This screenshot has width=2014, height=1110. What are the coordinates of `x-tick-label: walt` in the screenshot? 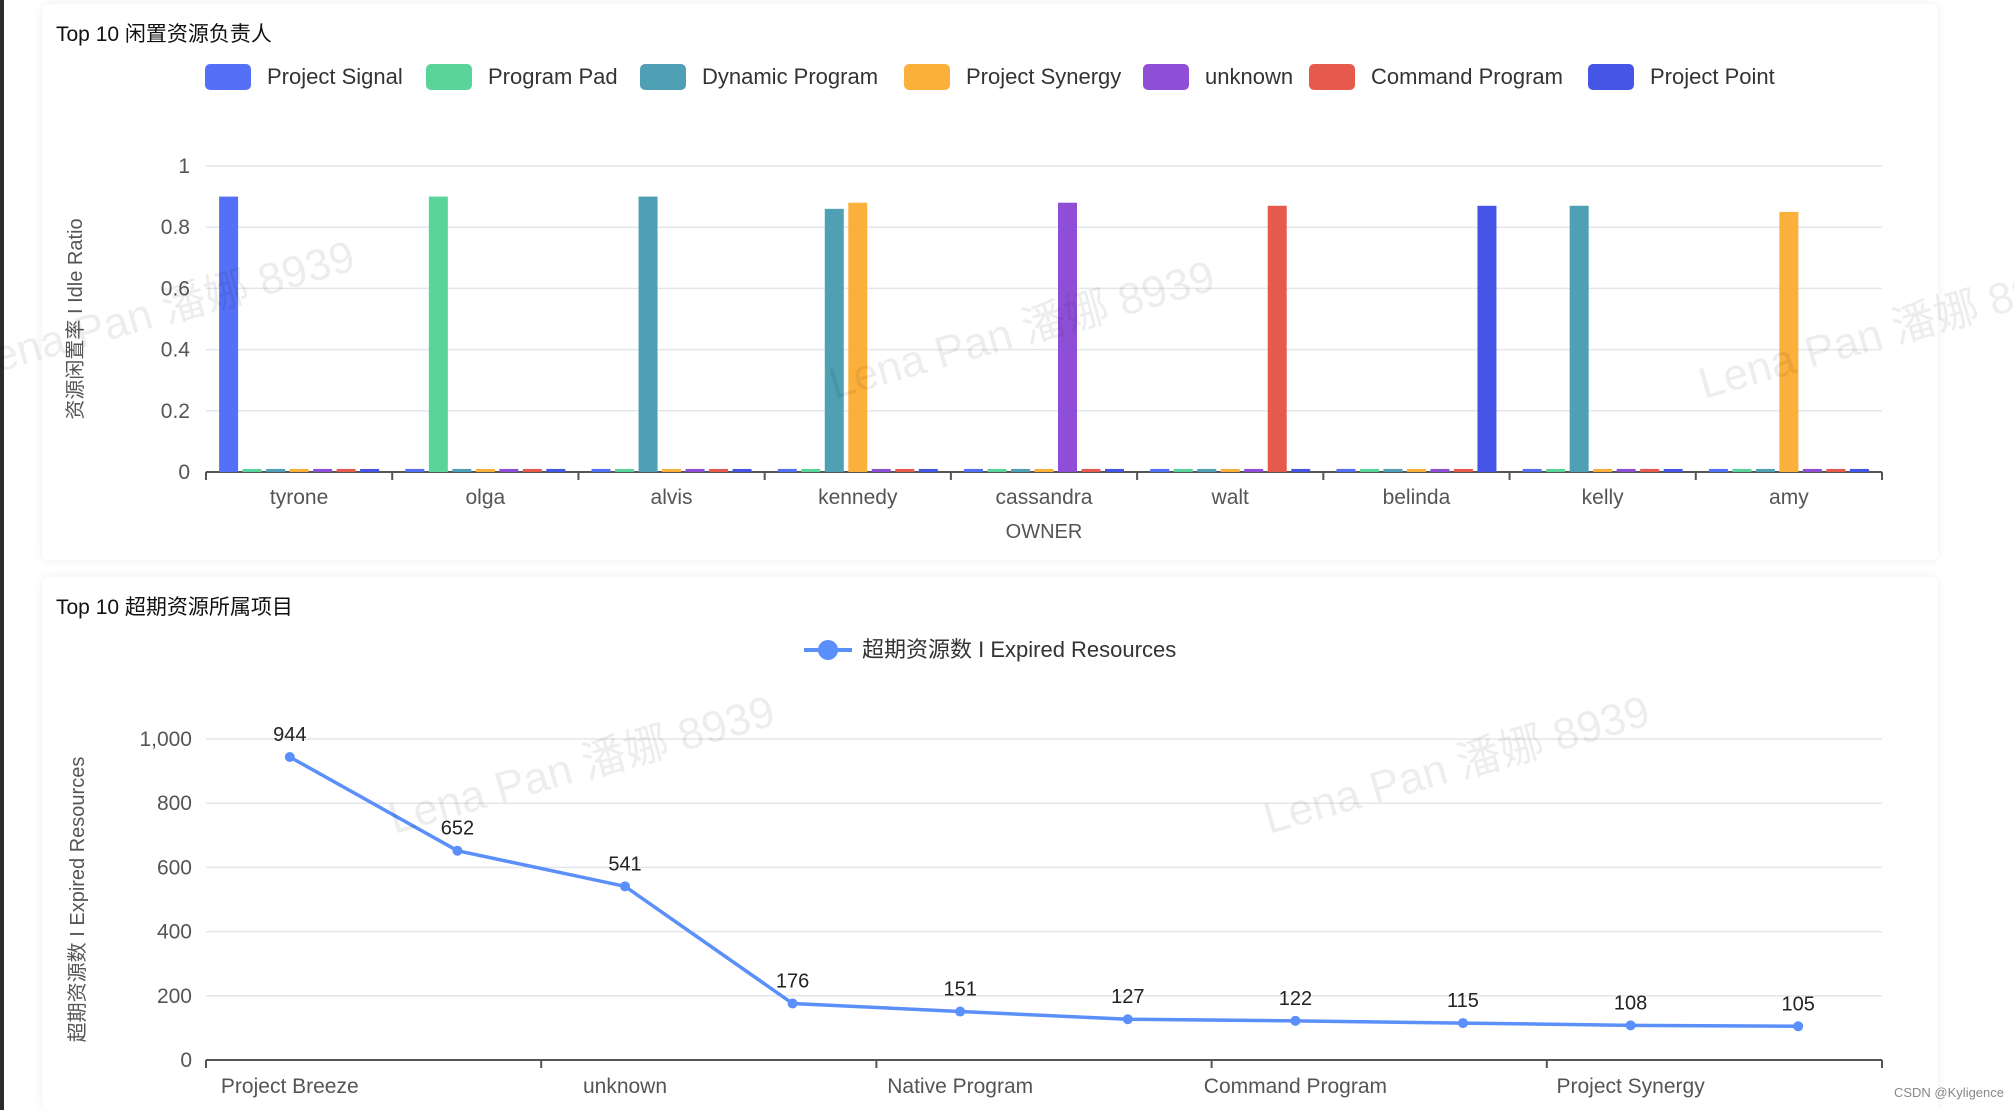 It's located at (1230, 497).